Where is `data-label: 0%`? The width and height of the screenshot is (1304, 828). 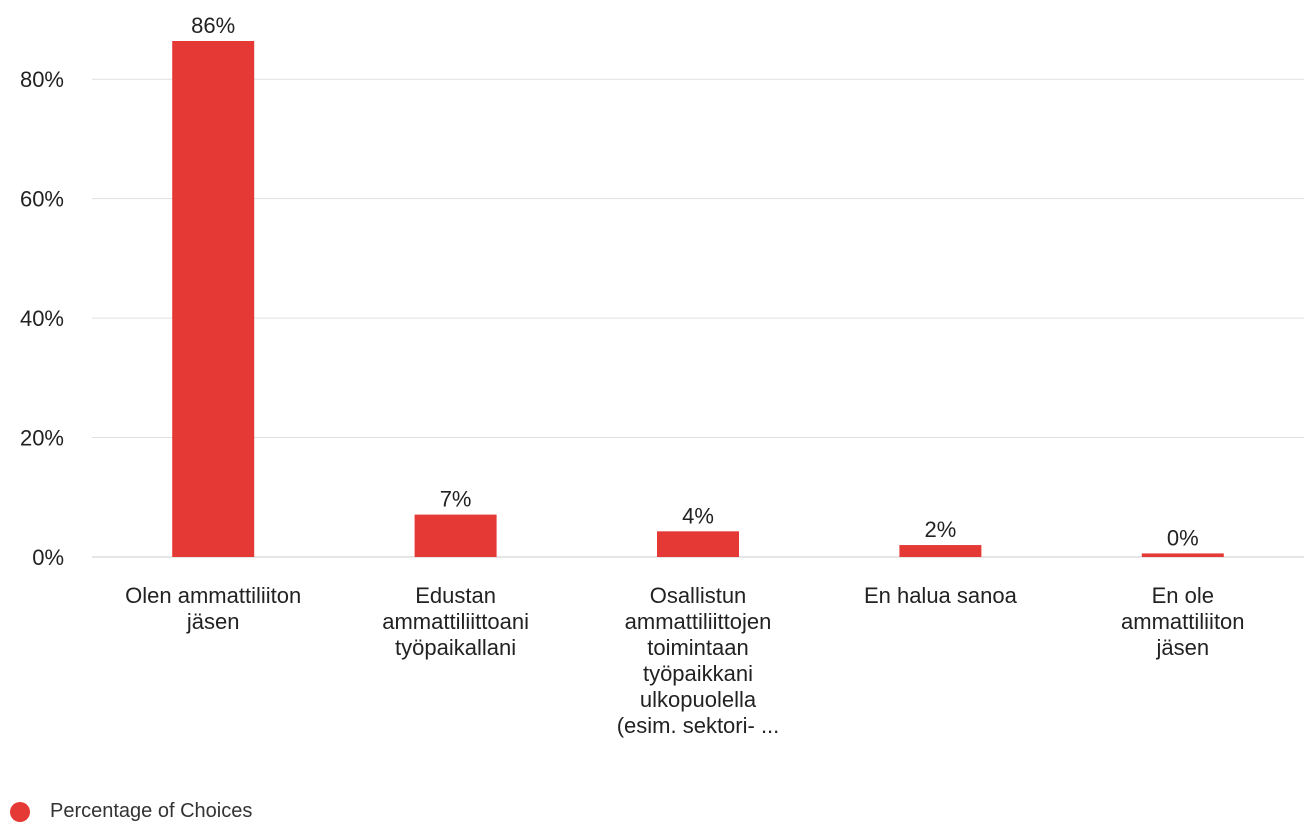
data-label: 0% is located at coordinates (1183, 537).